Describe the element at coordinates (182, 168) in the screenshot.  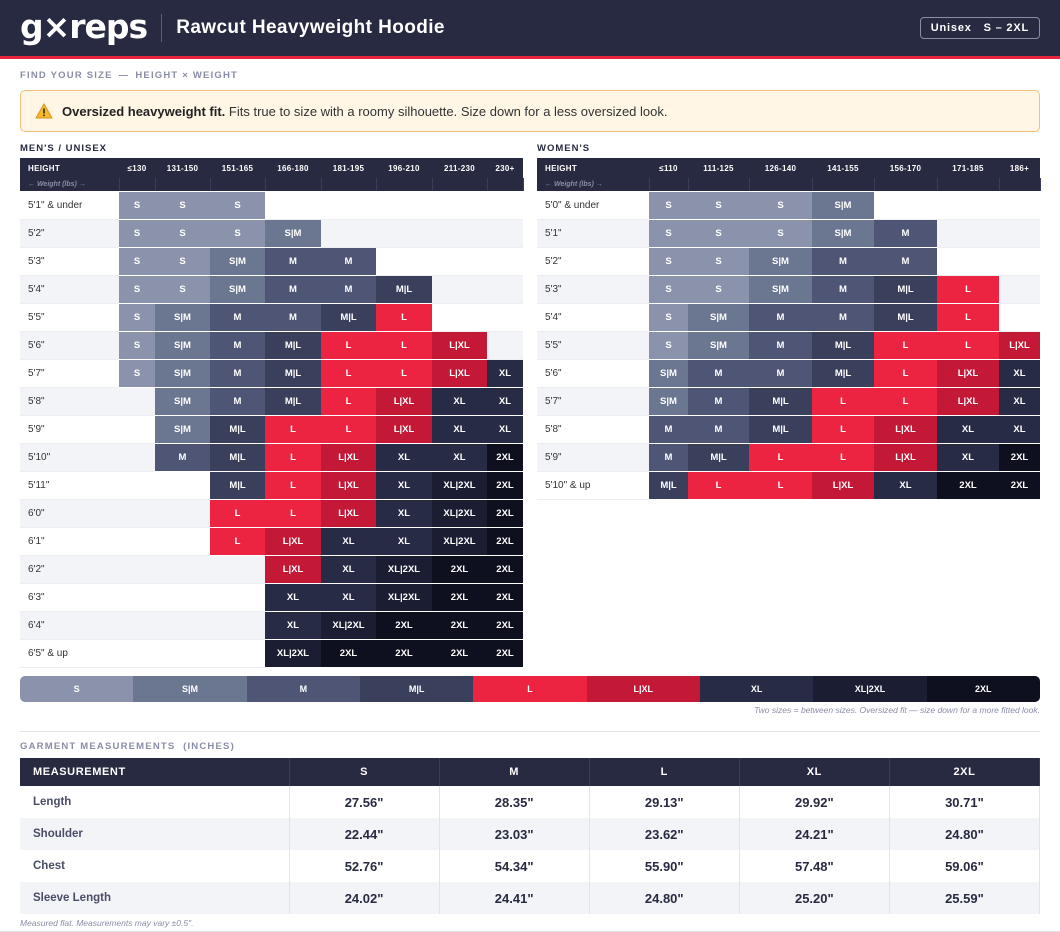
I see `weight-column-header: 131-150` at that location.